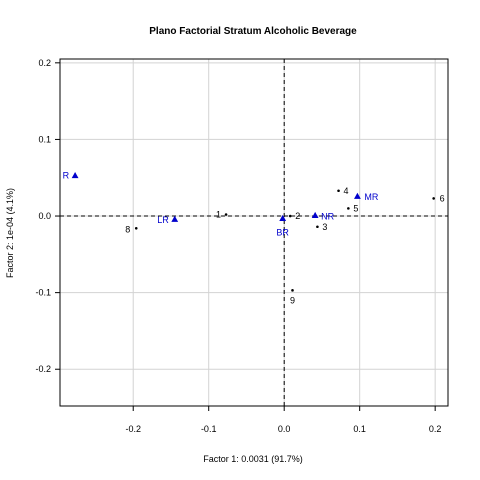 The height and width of the screenshot is (480, 480). Describe the element at coordinates (133, 429) in the screenshot. I see `x-tick-label-0: -0.2` at that location.